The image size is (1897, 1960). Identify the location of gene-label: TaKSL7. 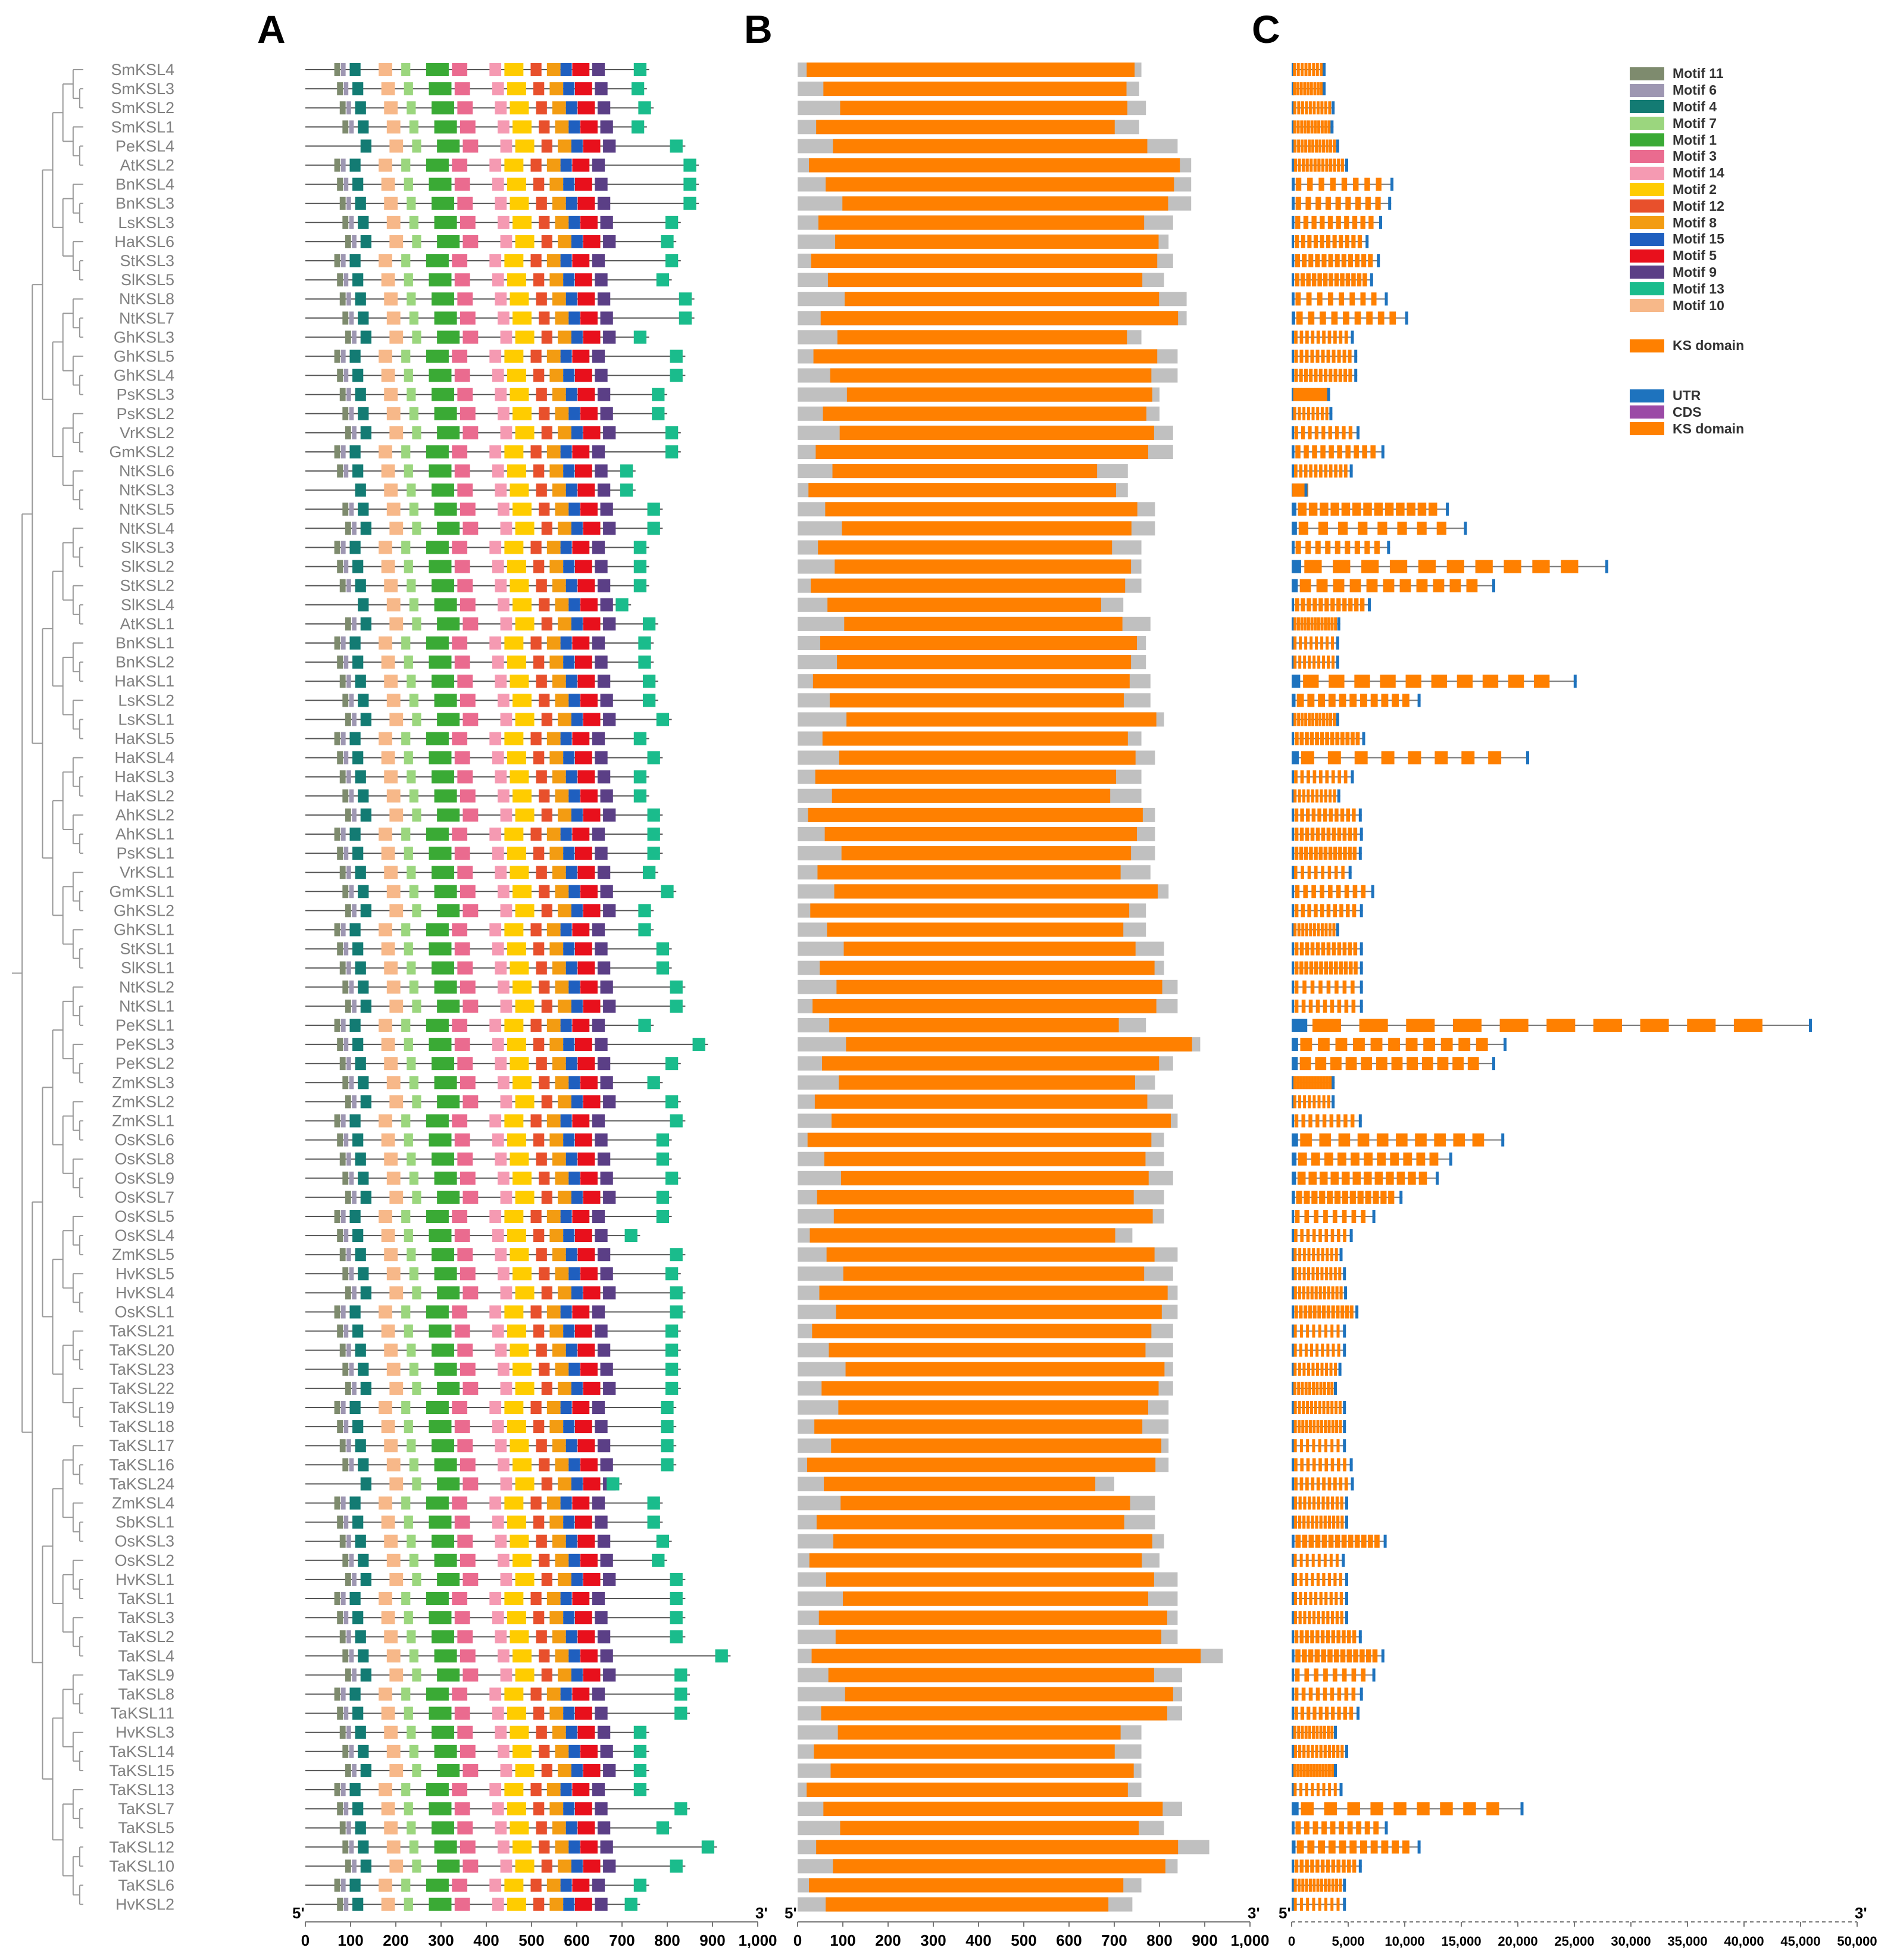
(146, 1809).